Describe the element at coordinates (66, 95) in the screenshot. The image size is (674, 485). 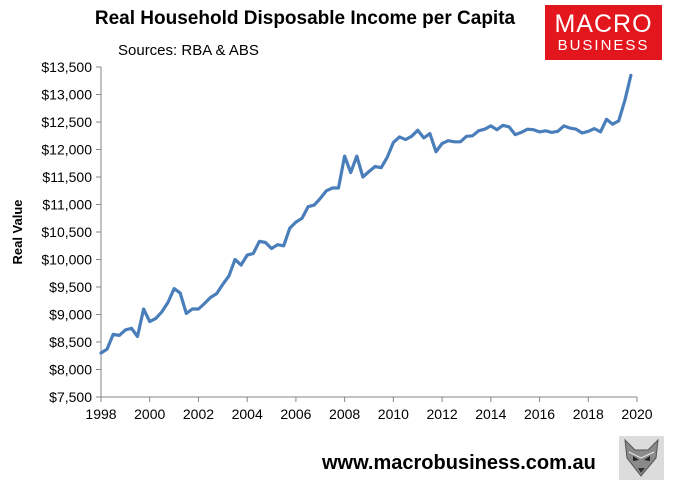
I see `y-tick-label: $13,000` at that location.